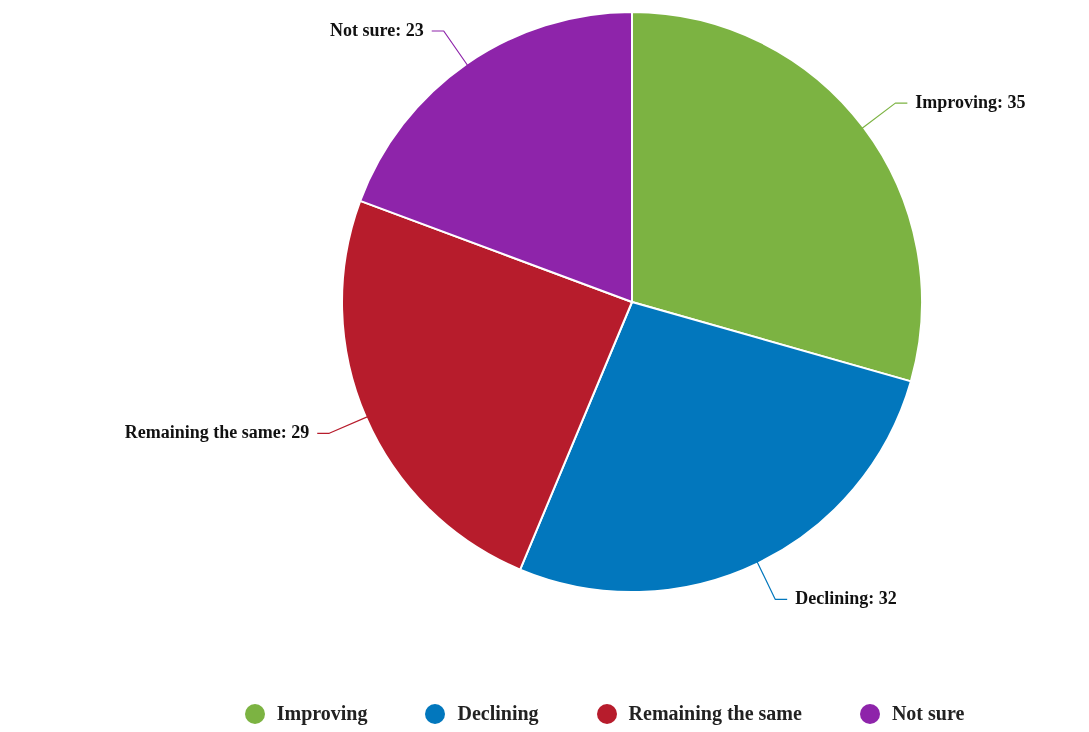 This screenshot has height=732, width=1089. I want to click on data-label: Declining: 32, so click(846, 597).